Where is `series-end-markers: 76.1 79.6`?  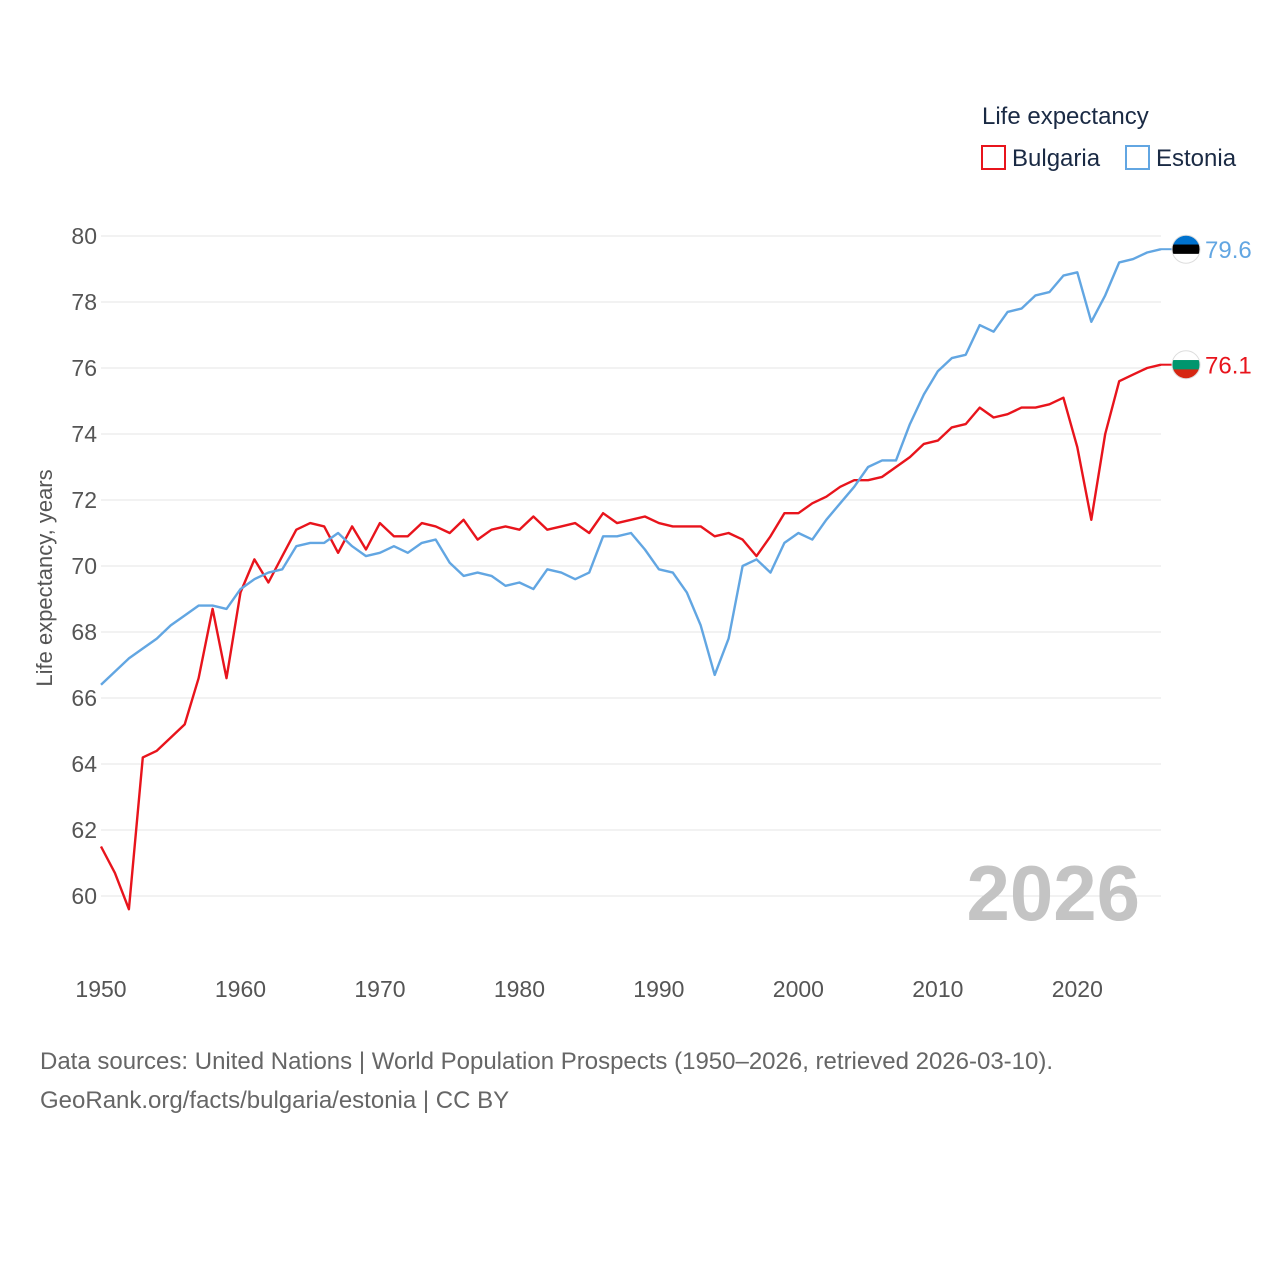 series-end-markers: 76.1 79.6 is located at coordinates (1206, 307).